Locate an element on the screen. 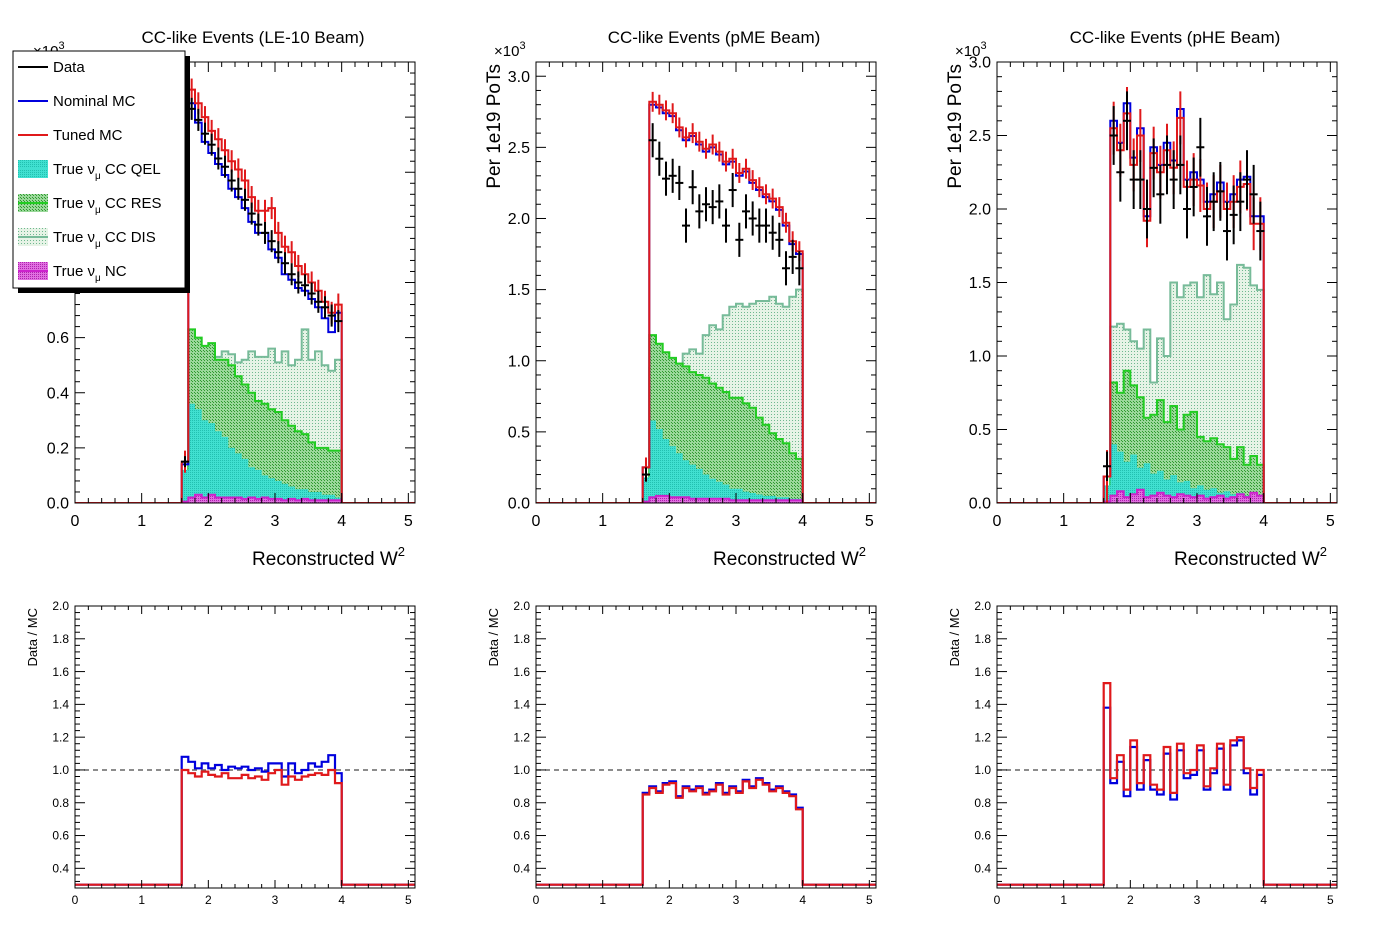  y-multiplier-base: ×10 is located at coordinates (506, 51).